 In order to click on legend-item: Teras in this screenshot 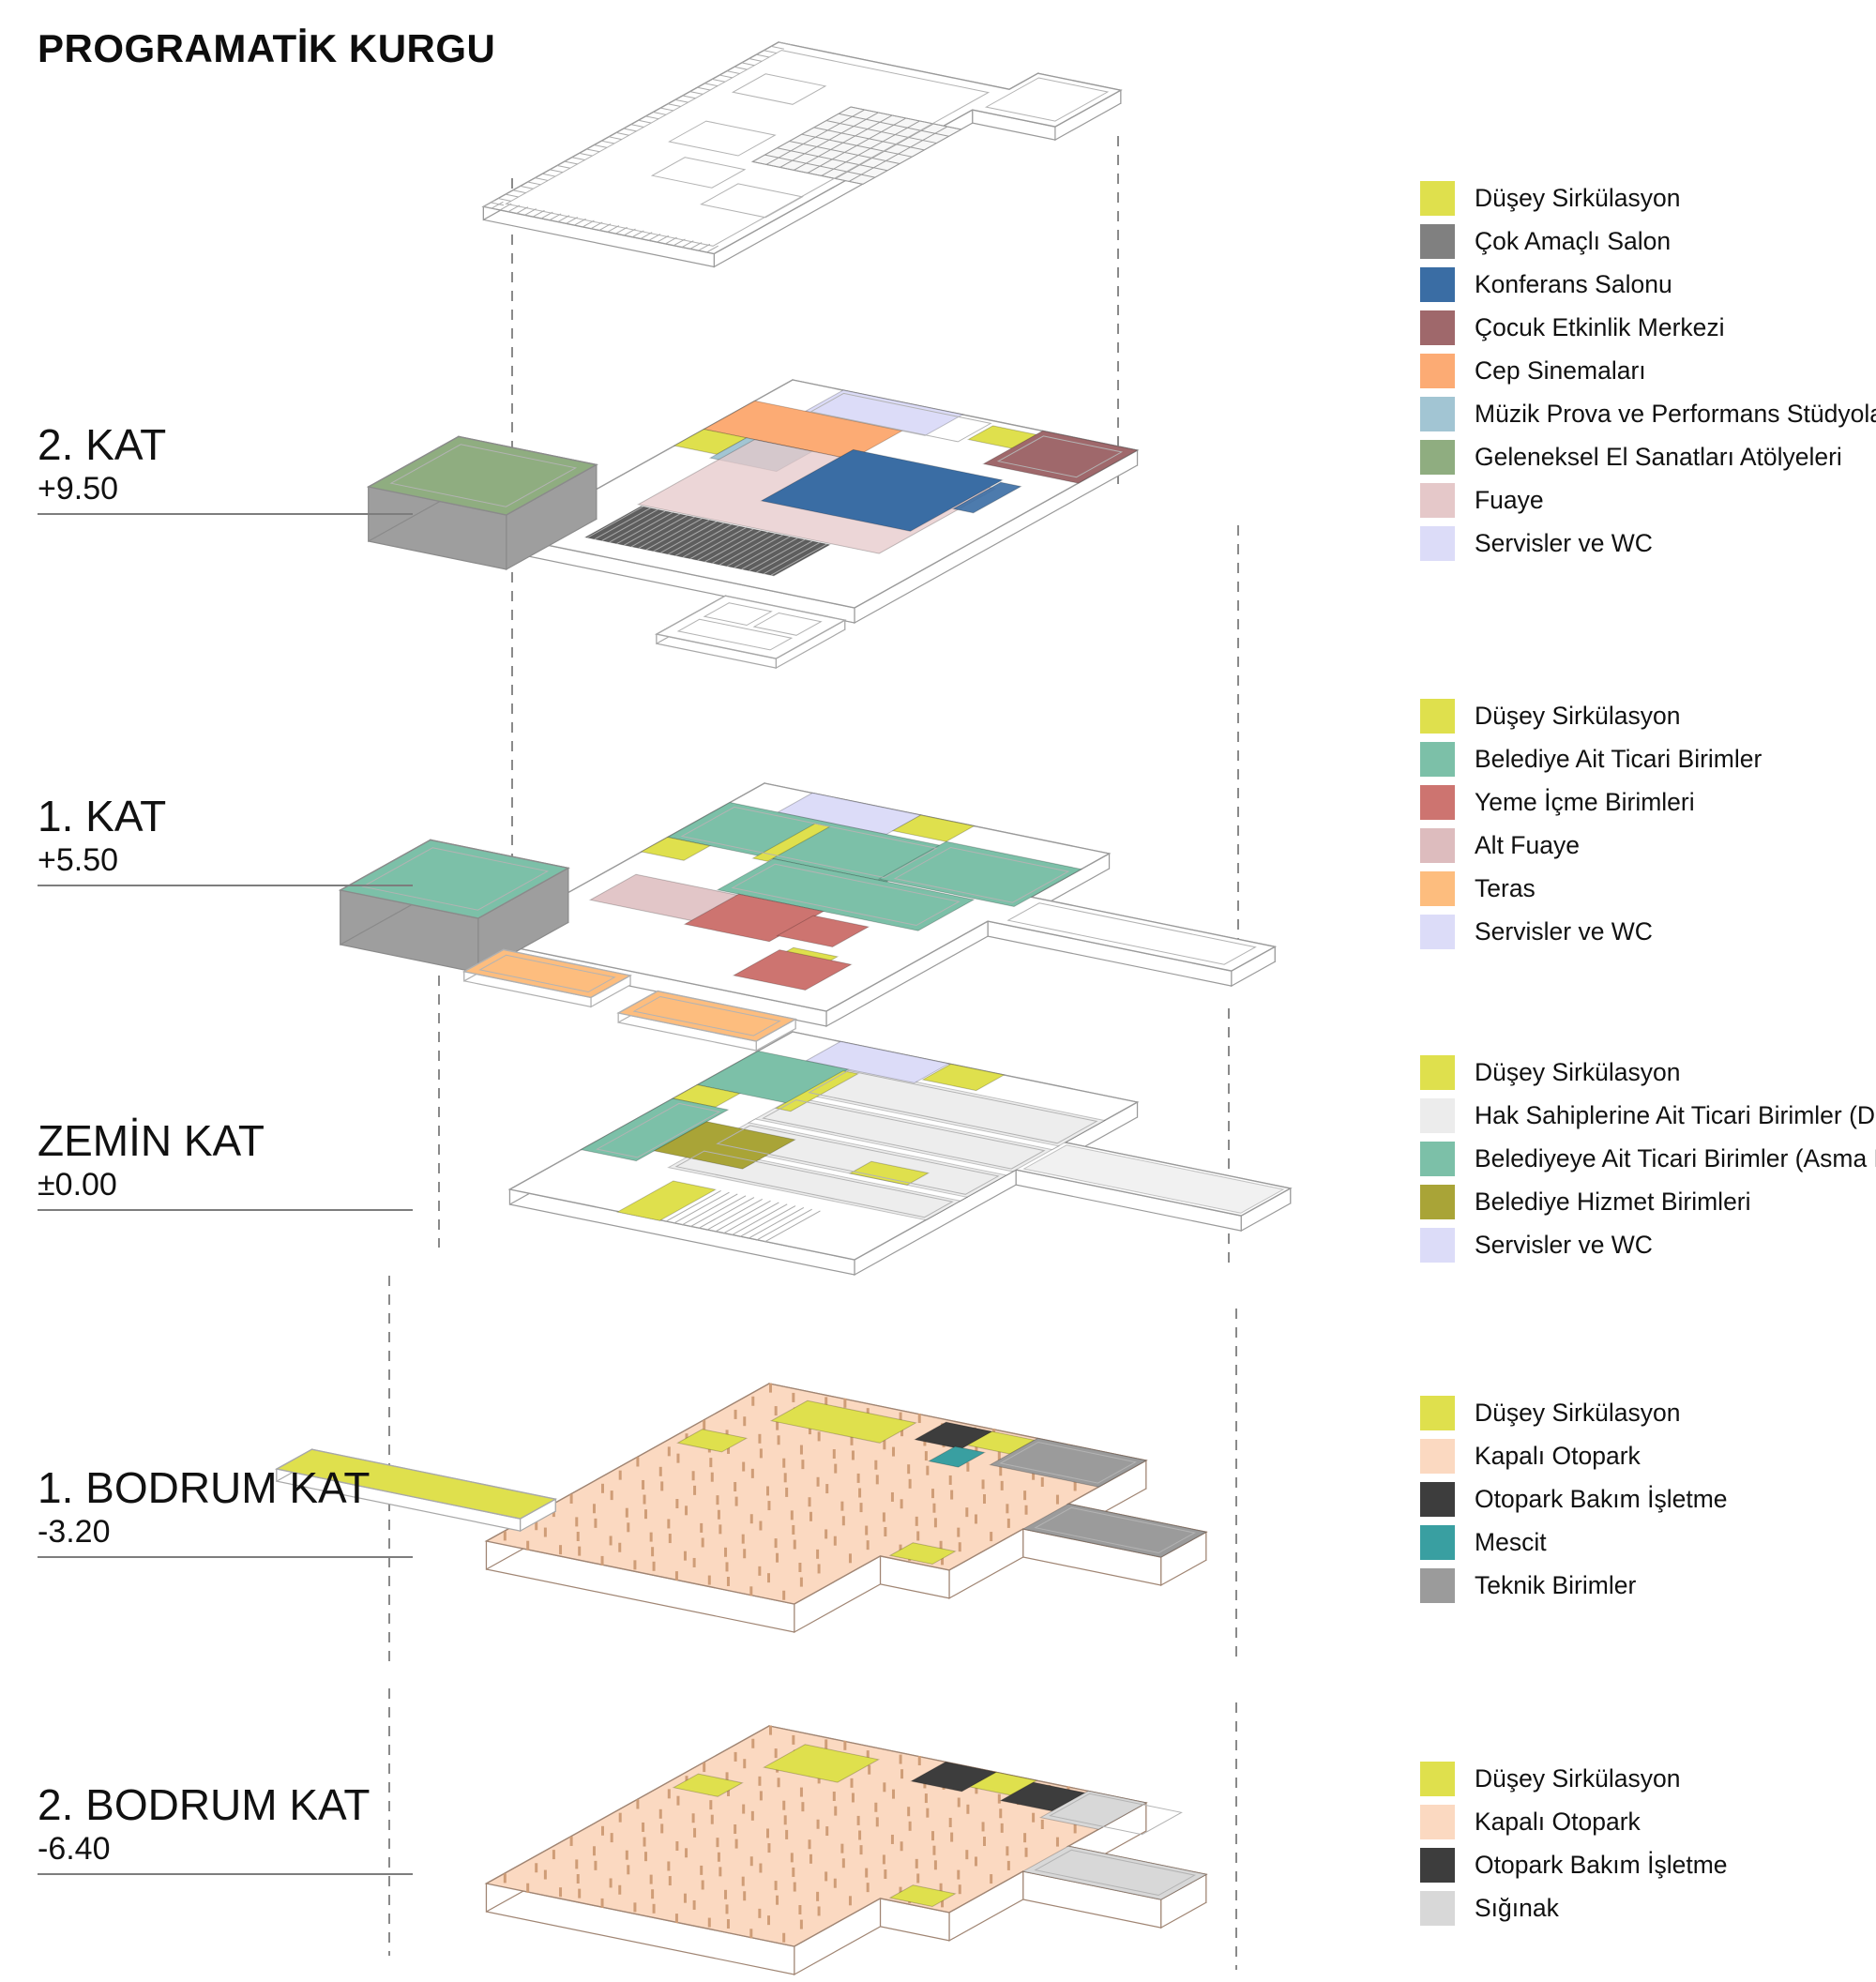, I will do `click(1640, 888)`.